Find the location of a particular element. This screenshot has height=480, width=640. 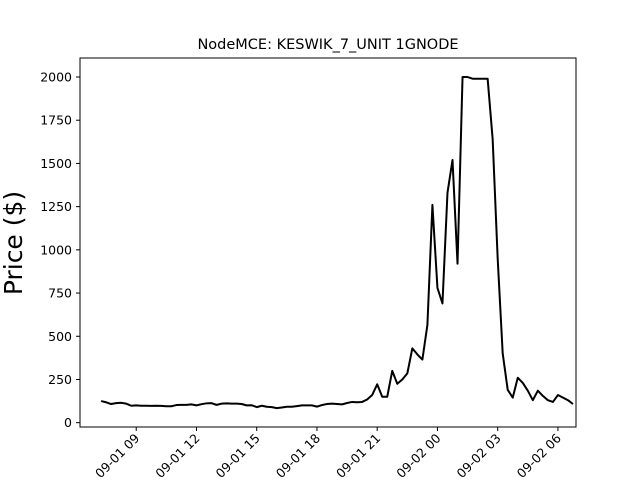

y-axis: 0 250 500 750 1000 1250 1500 1750 2000 is located at coordinates (60, 250).